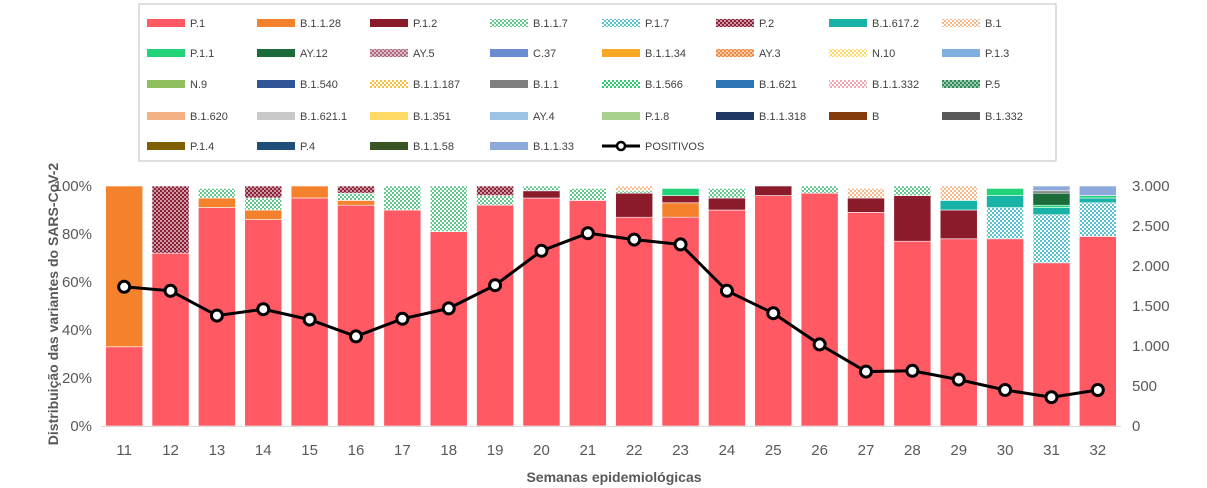 This screenshot has height=488, width=1207. I want to click on x-tick-label: 11, so click(124, 450).